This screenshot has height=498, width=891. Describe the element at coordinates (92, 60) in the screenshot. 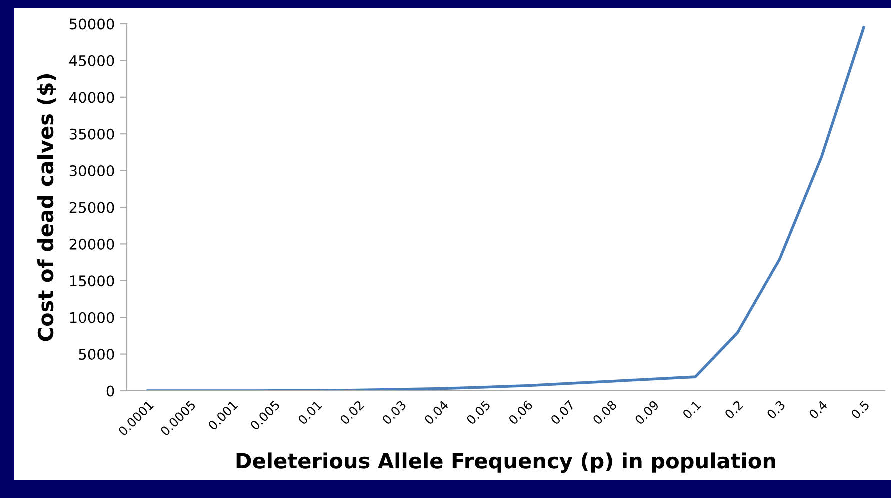

I see `y-tick-label: 45000` at that location.